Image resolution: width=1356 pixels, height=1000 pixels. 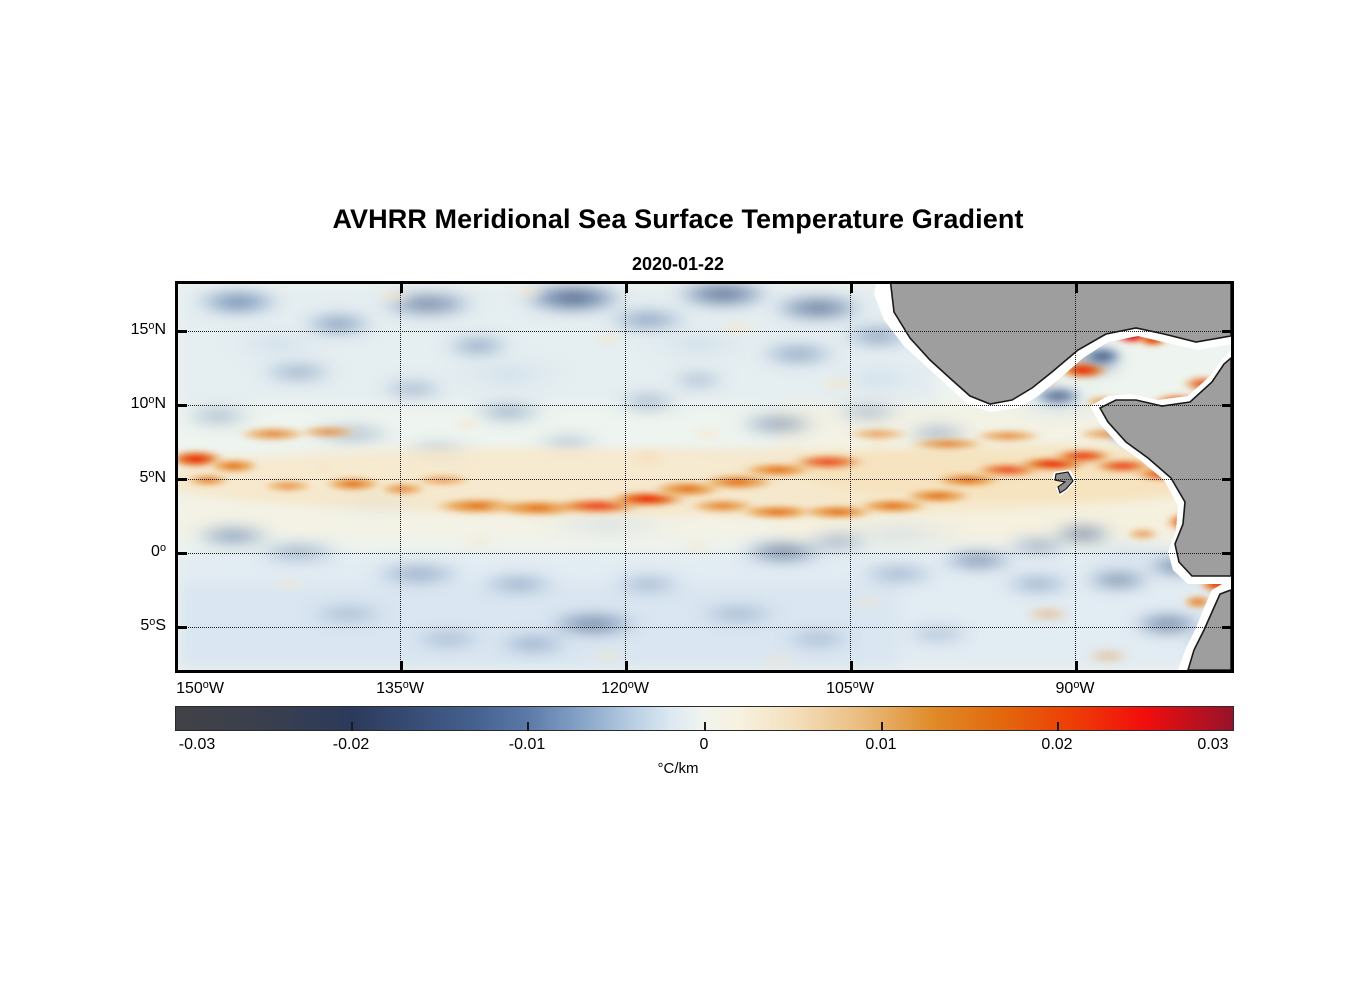 What do you see at coordinates (153, 625) in the screenshot?
I see `ytick-label-5s: 5oS` at bounding box center [153, 625].